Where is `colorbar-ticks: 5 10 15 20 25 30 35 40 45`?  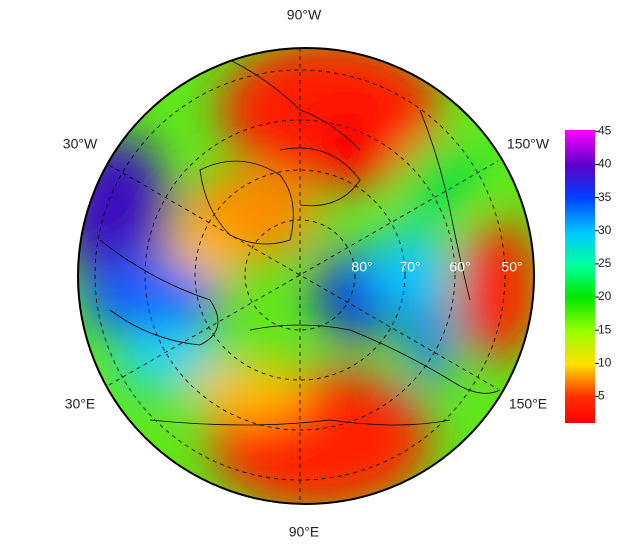
colorbar-ticks: 5 10 15 20 25 30 35 40 45 is located at coordinates (603, 263).